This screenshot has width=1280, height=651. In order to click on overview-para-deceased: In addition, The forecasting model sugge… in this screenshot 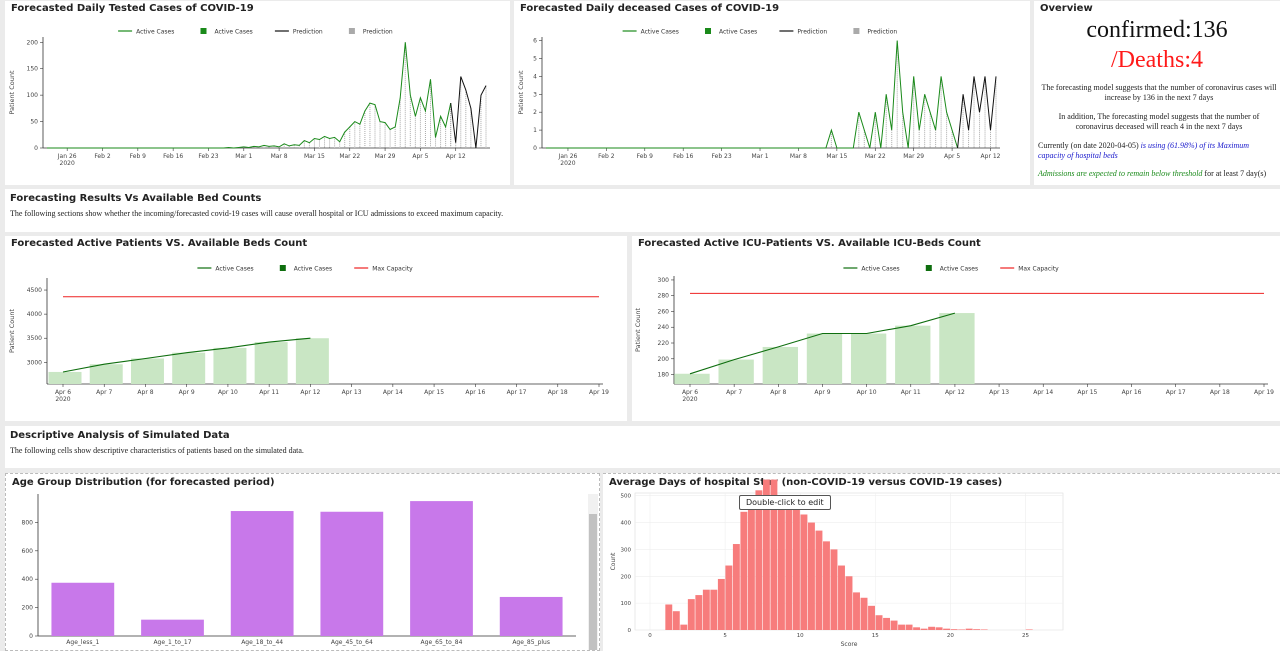, I will do `click(1159, 121)`.